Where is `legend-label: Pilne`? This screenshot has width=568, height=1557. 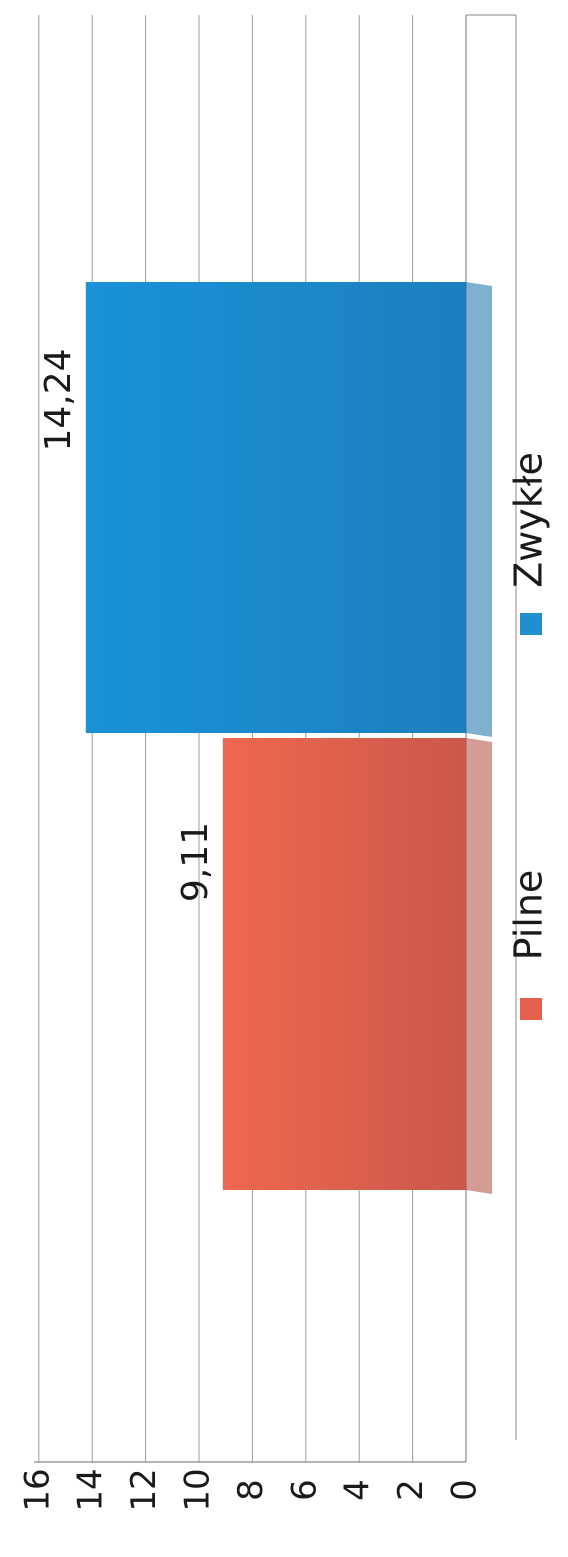
legend-label: Pilne is located at coordinates (529, 915).